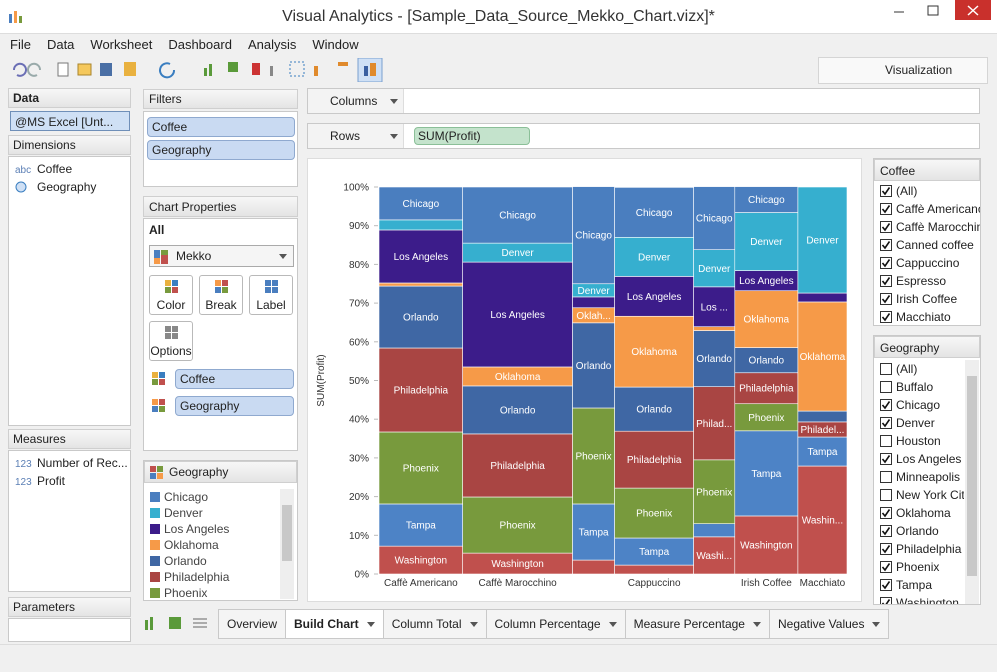 The image size is (997, 672). I want to click on window-controls, so click(936, 11).